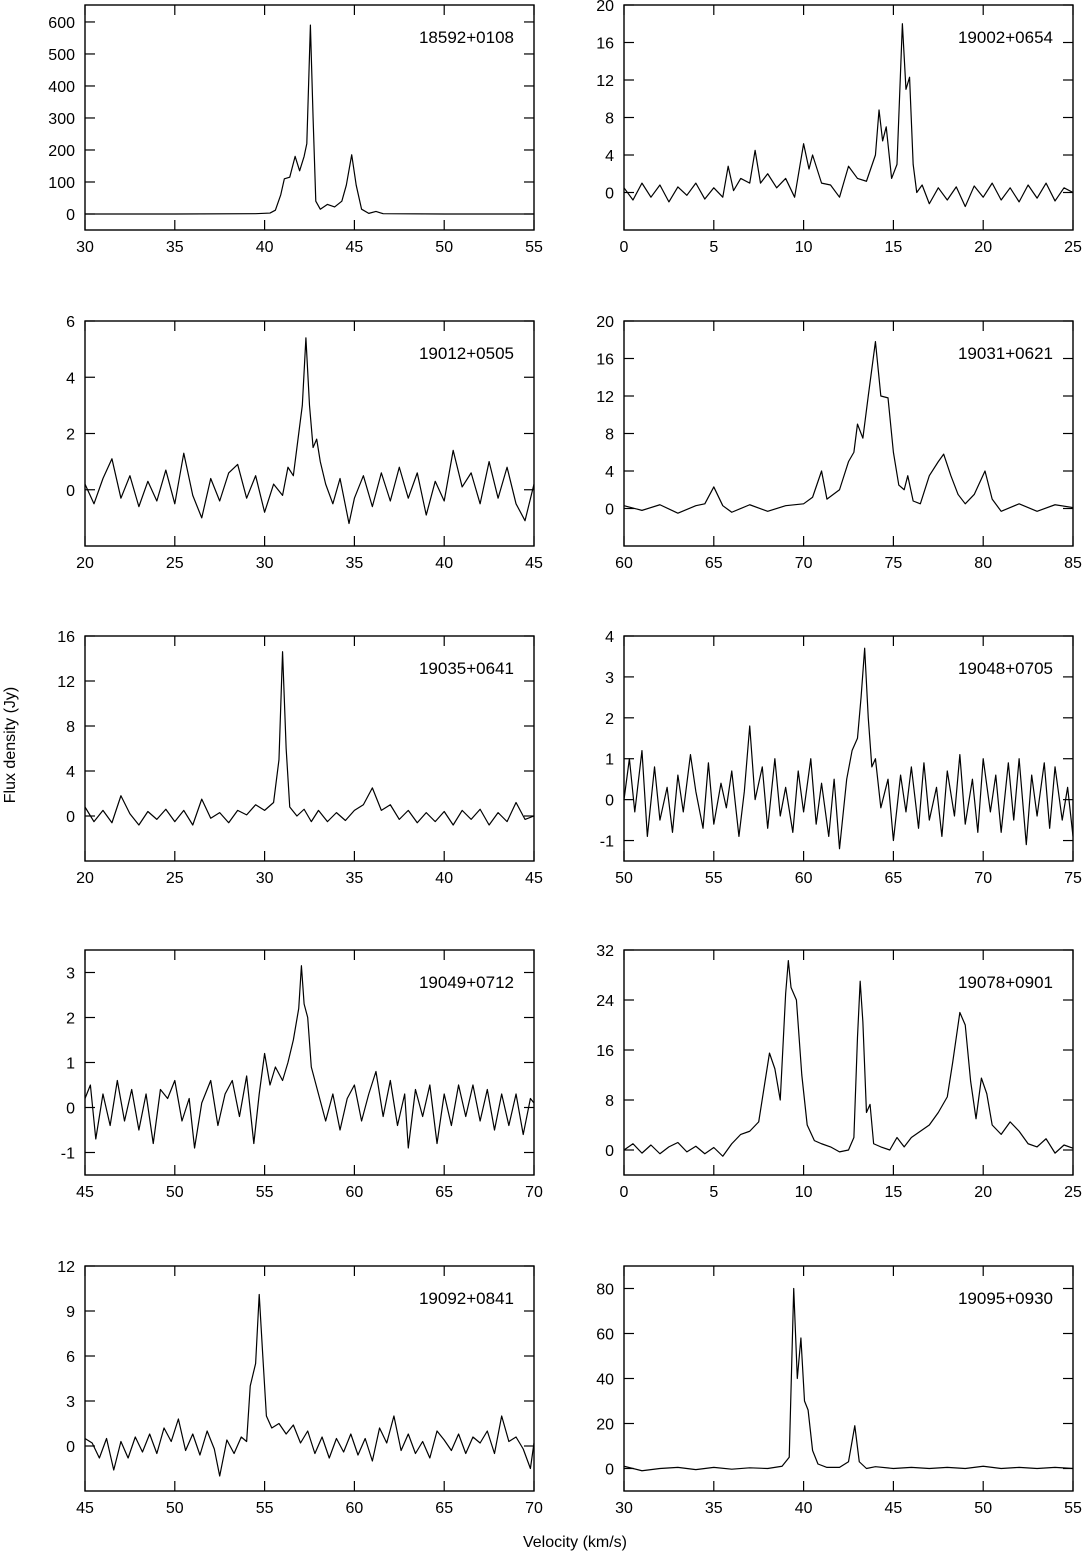 Image resolution: width=1084 pixels, height=1555 pixels. What do you see at coordinates (983, 563) in the screenshot?
I see `x-tick-label: 80` at bounding box center [983, 563].